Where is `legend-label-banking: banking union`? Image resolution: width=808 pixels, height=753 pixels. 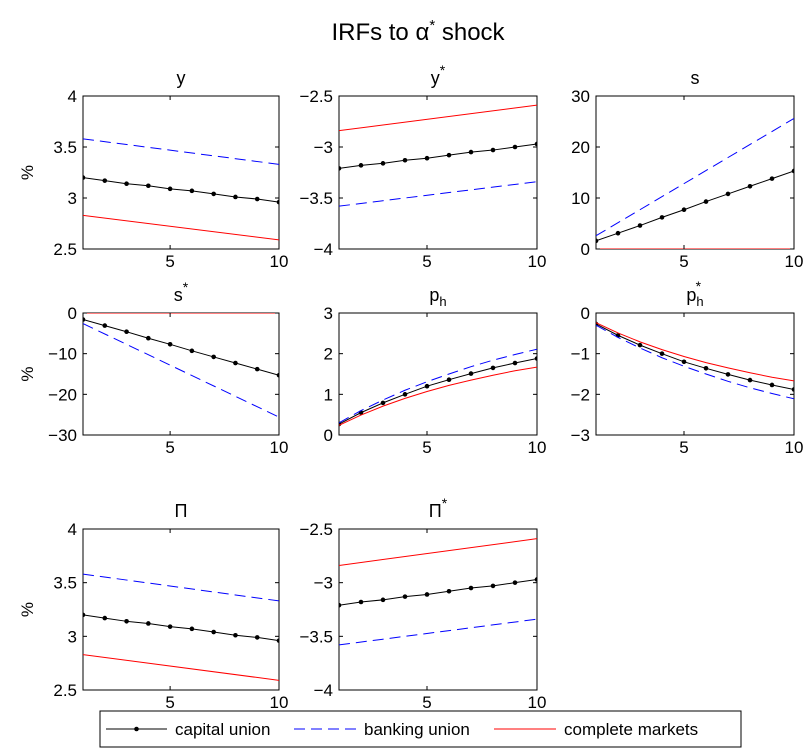
legend-label-banking: banking union is located at coordinates (417, 729).